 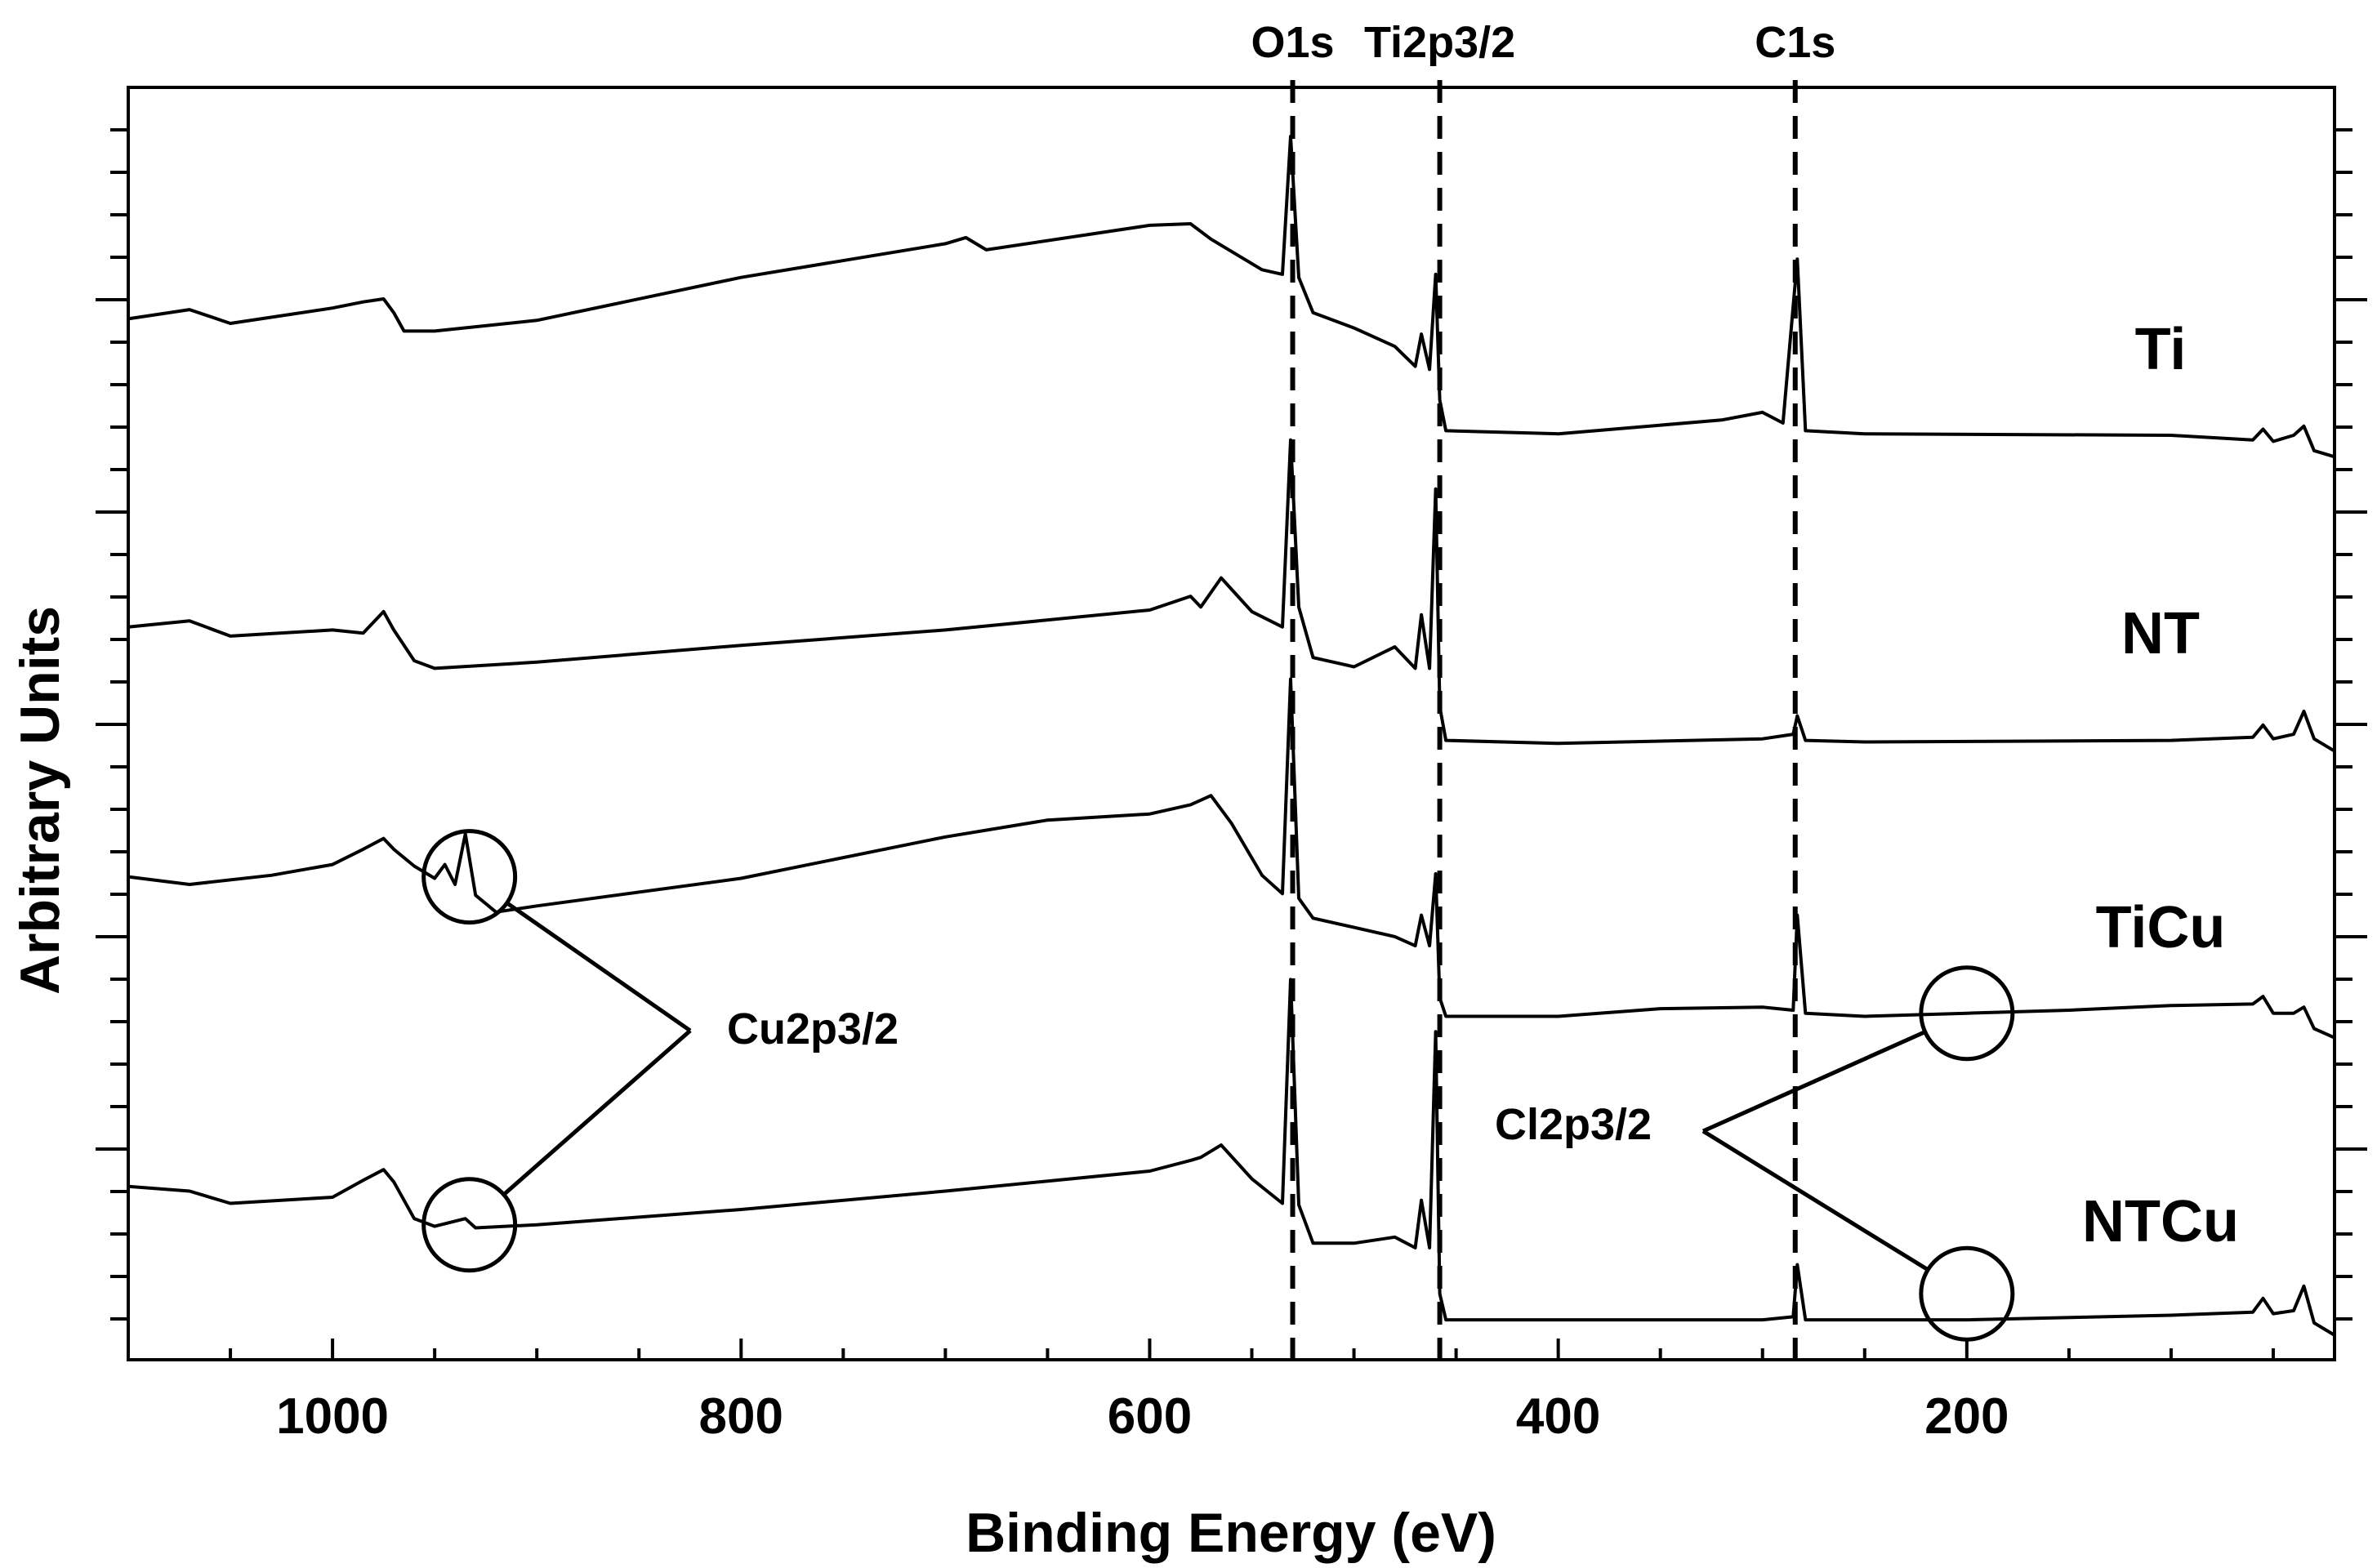 I want to click on x-tick-label: 800, so click(x=741, y=1416).